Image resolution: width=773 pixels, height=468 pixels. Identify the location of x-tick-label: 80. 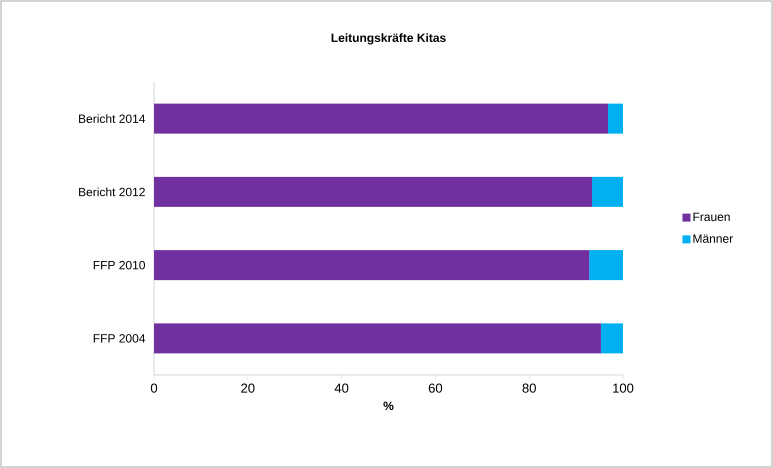
(529, 388).